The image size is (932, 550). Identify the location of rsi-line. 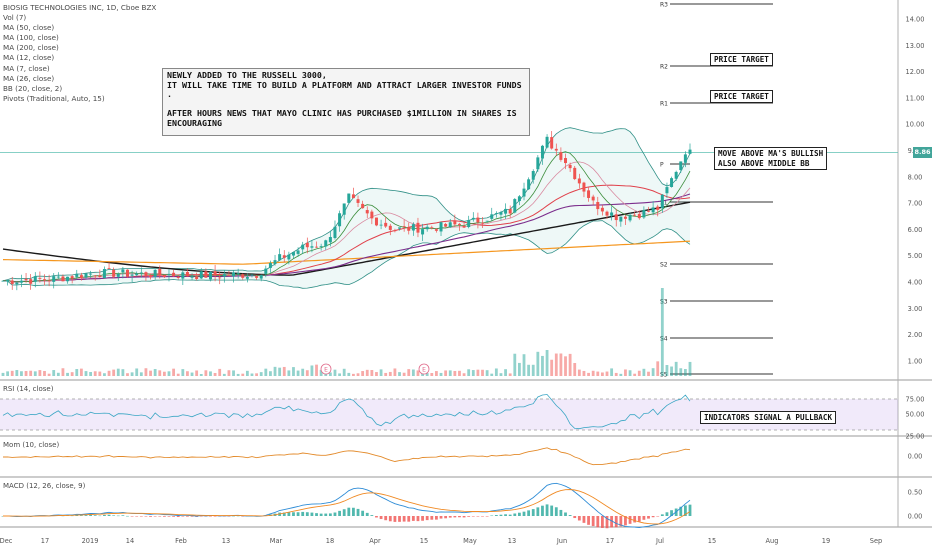
(346, 412).